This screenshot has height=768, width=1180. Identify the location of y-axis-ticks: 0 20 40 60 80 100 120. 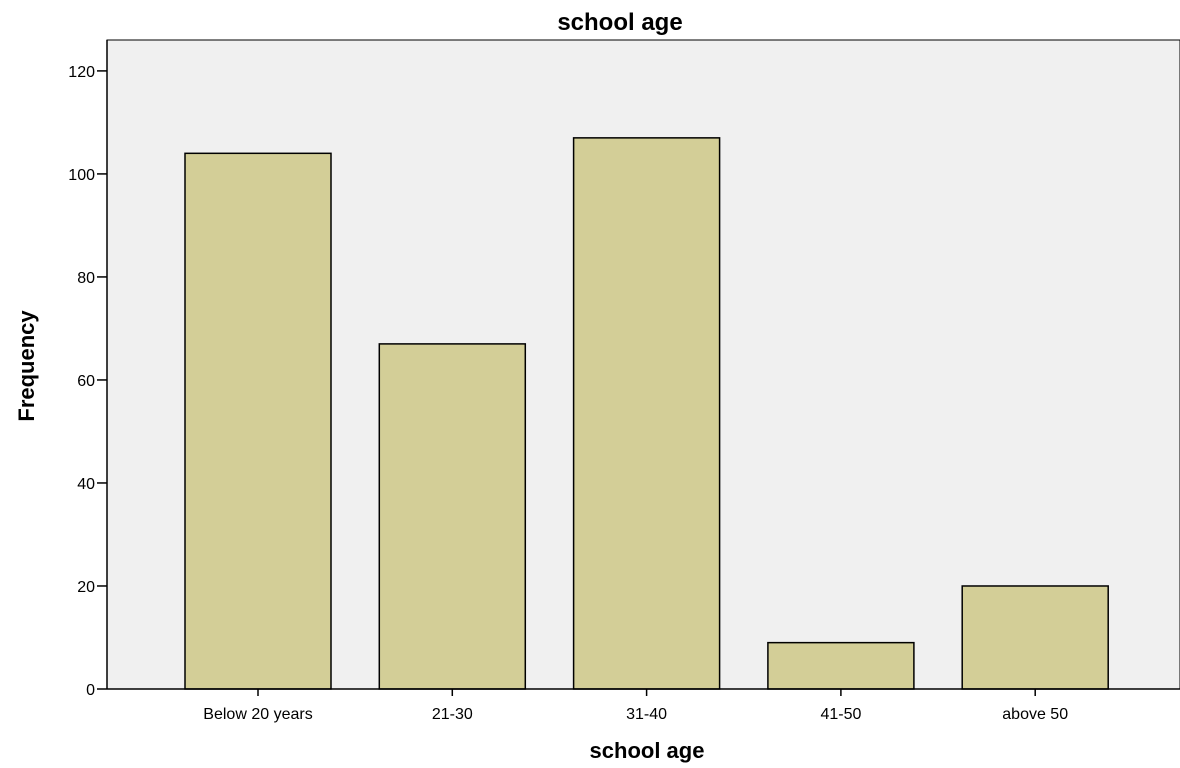
(87, 381).